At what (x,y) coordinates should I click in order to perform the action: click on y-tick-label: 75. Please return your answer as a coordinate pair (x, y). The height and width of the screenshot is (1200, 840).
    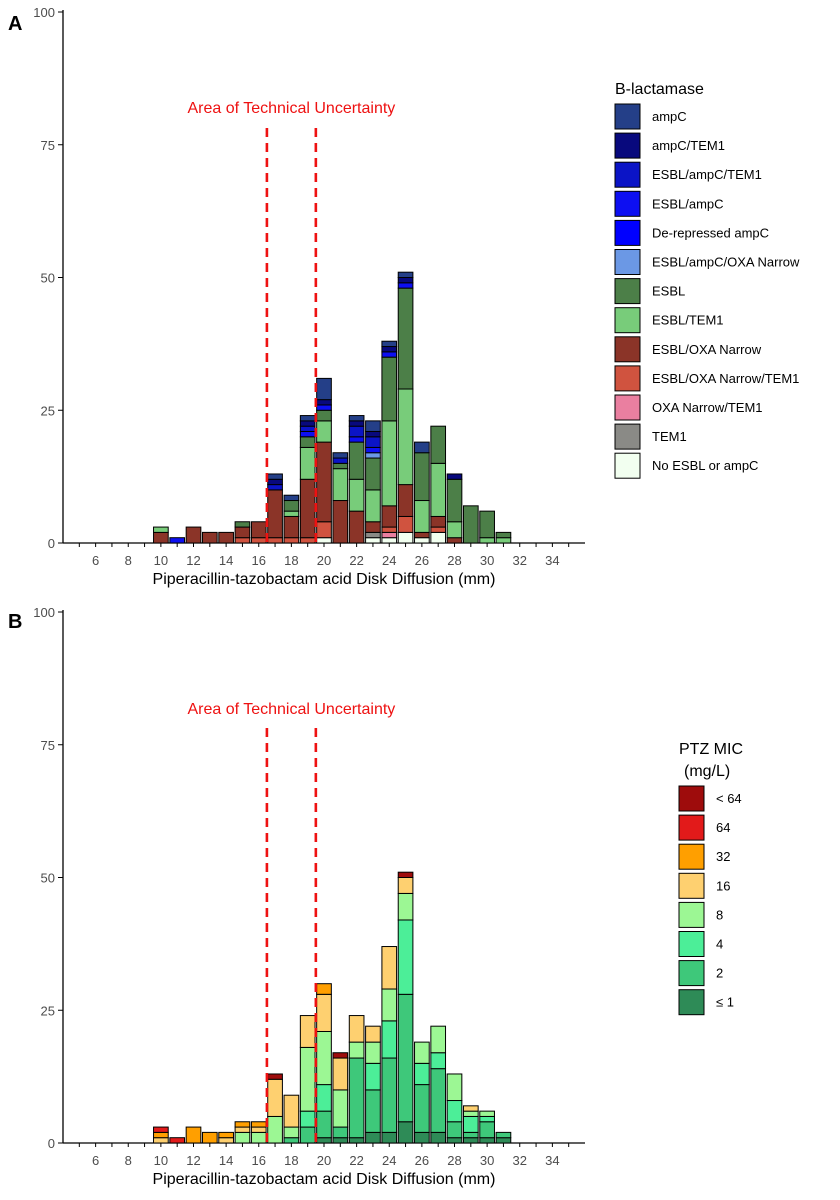
    Looking at the image, I should click on (48, 745).